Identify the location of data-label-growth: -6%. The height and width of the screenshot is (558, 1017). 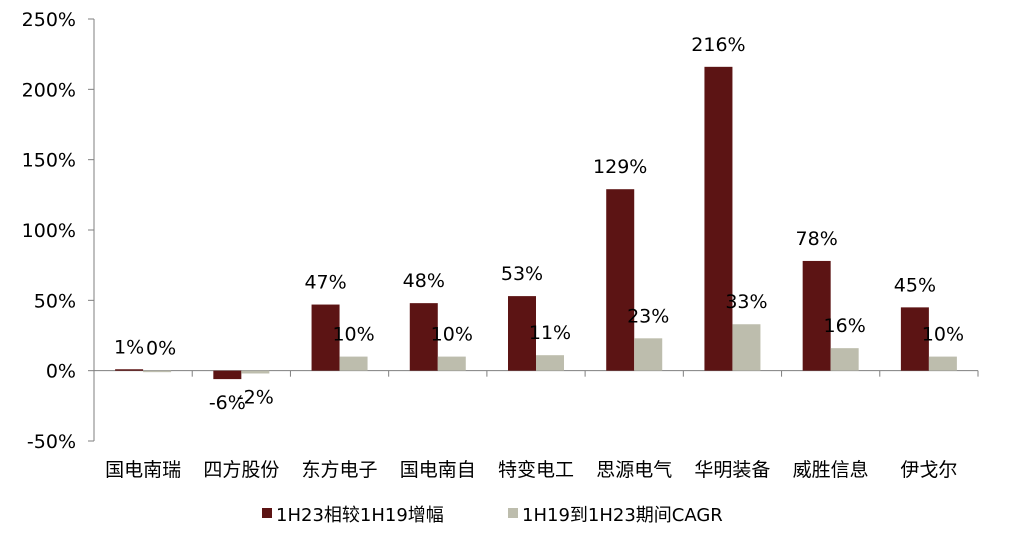
(227, 403).